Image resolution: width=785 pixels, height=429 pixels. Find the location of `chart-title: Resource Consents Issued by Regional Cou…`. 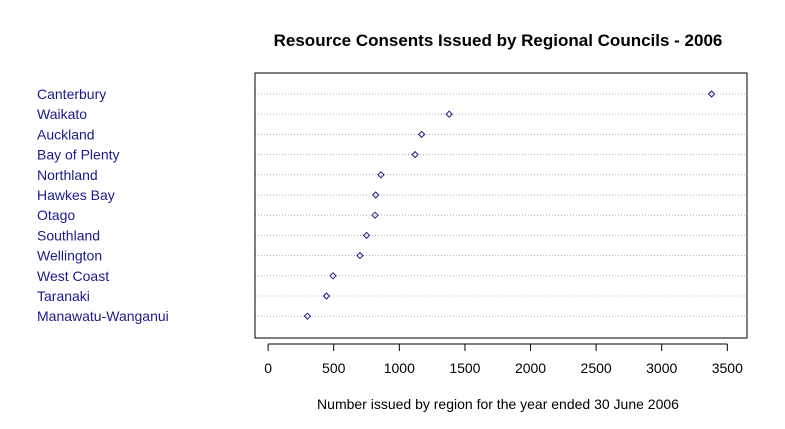

chart-title: Resource Consents Issued by Regional Cou… is located at coordinates (498, 40).